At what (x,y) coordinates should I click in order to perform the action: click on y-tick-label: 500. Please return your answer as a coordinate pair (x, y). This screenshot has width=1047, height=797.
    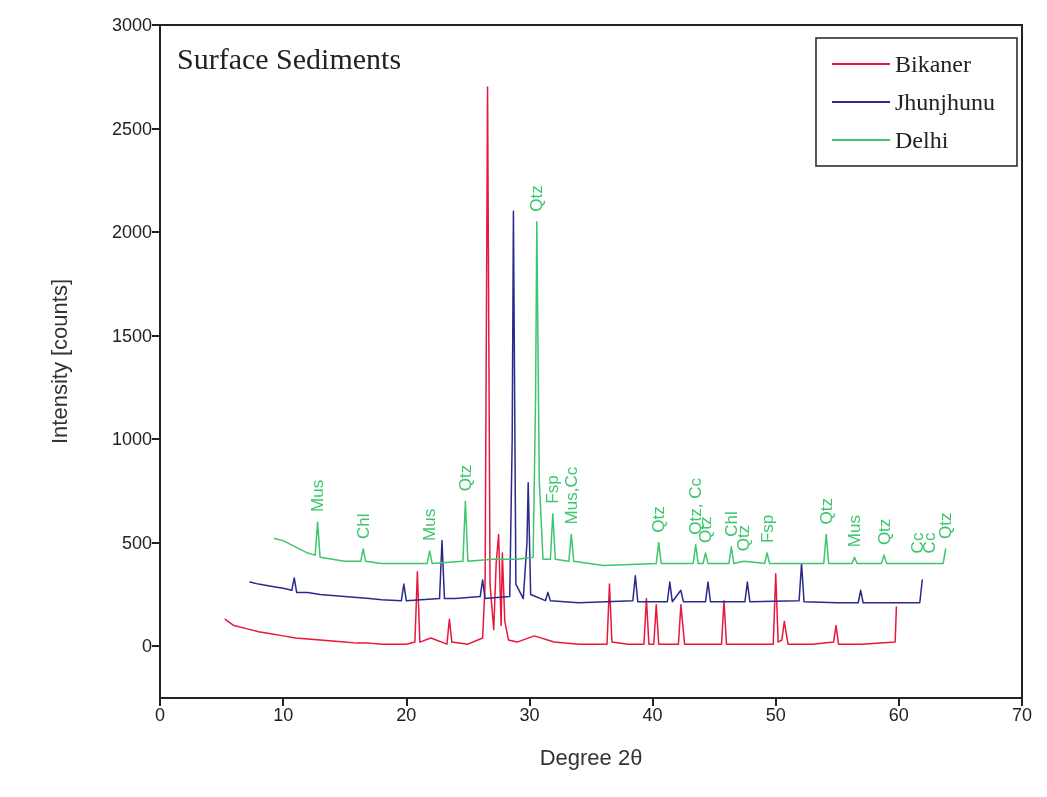
    Looking at the image, I should click on (136, 542).